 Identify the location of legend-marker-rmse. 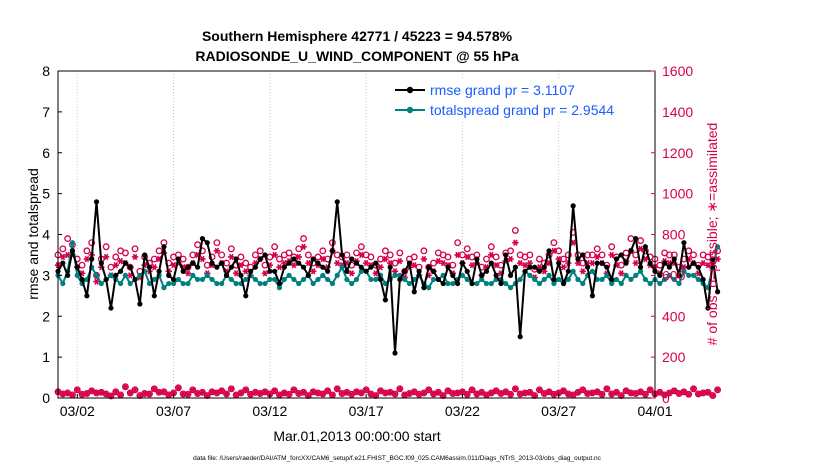
(410, 90).